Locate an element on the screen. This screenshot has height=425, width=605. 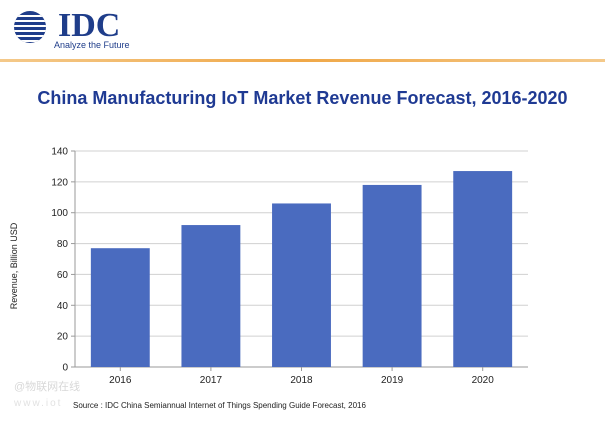
x-tick-label: 2018 is located at coordinates (301, 380).